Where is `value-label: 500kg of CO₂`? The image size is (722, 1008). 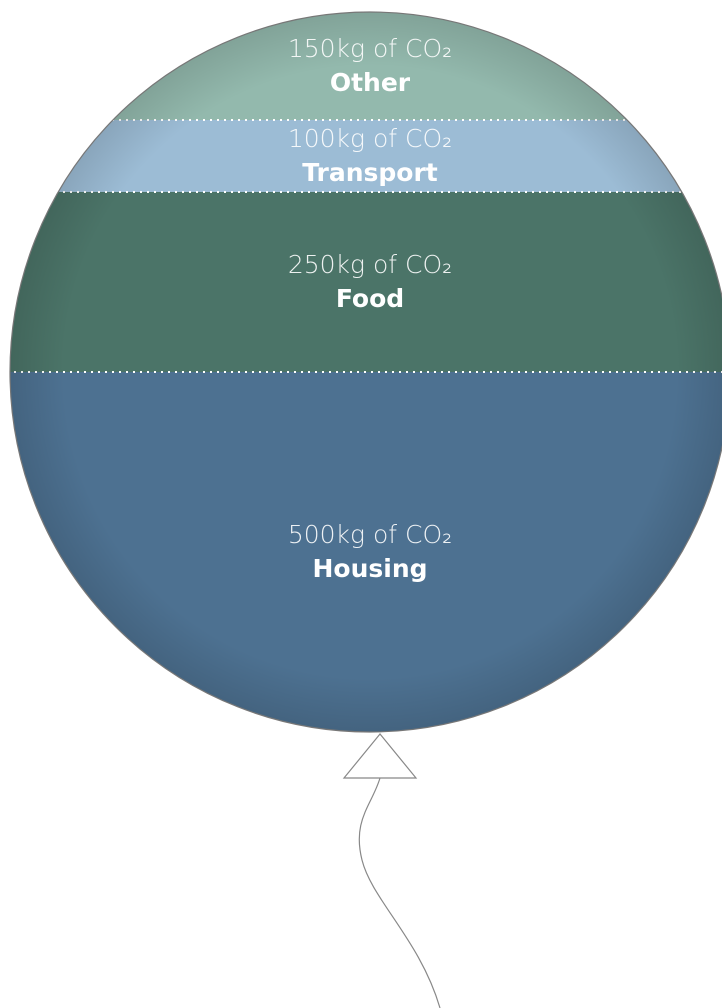
value-label: 500kg of CO₂ is located at coordinates (370, 534).